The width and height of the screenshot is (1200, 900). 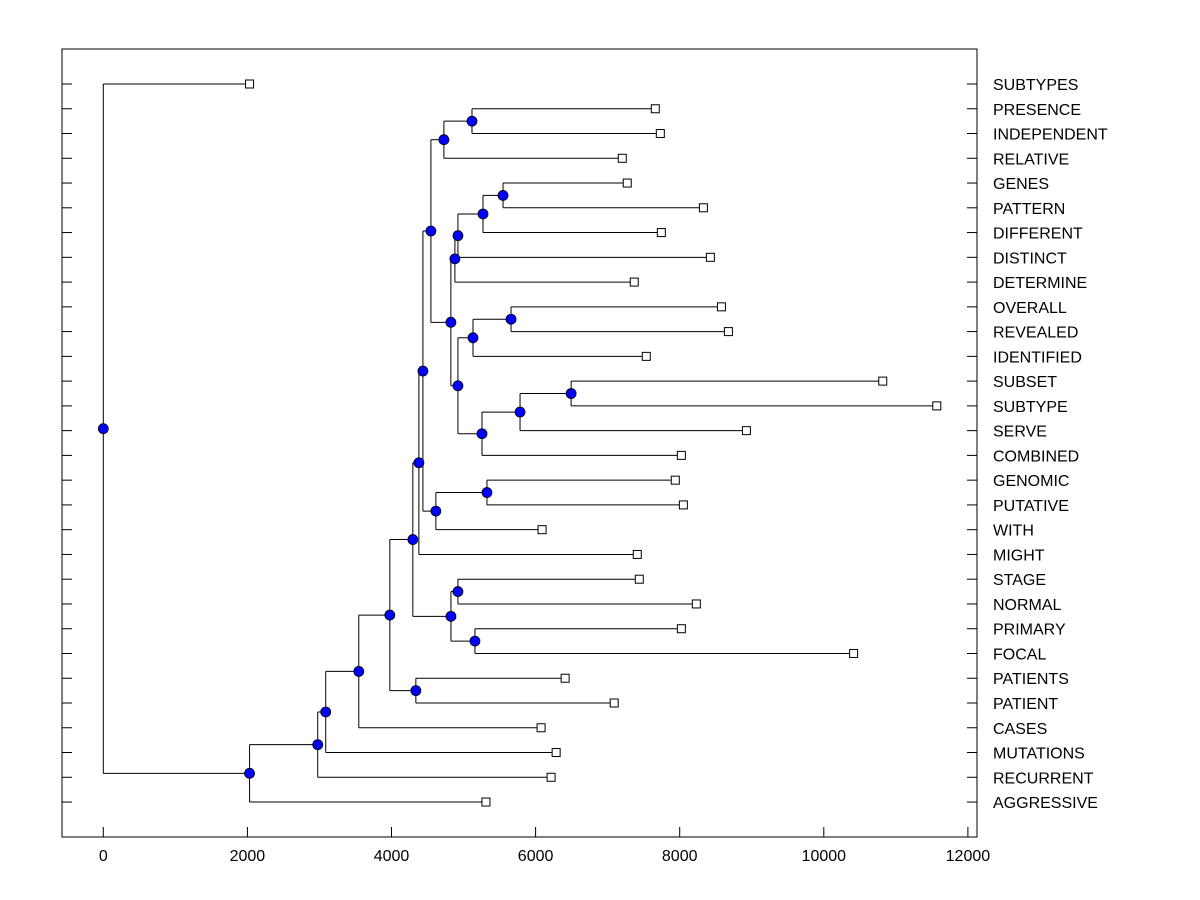 What do you see at coordinates (1020, 729) in the screenshot?
I see `leaf-label: CASES` at bounding box center [1020, 729].